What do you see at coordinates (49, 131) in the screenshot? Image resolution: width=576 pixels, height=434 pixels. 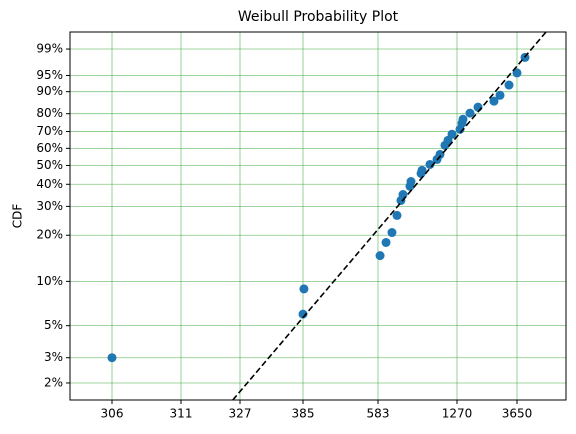 I see `y-tick-label: 70%` at bounding box center [49, 131].